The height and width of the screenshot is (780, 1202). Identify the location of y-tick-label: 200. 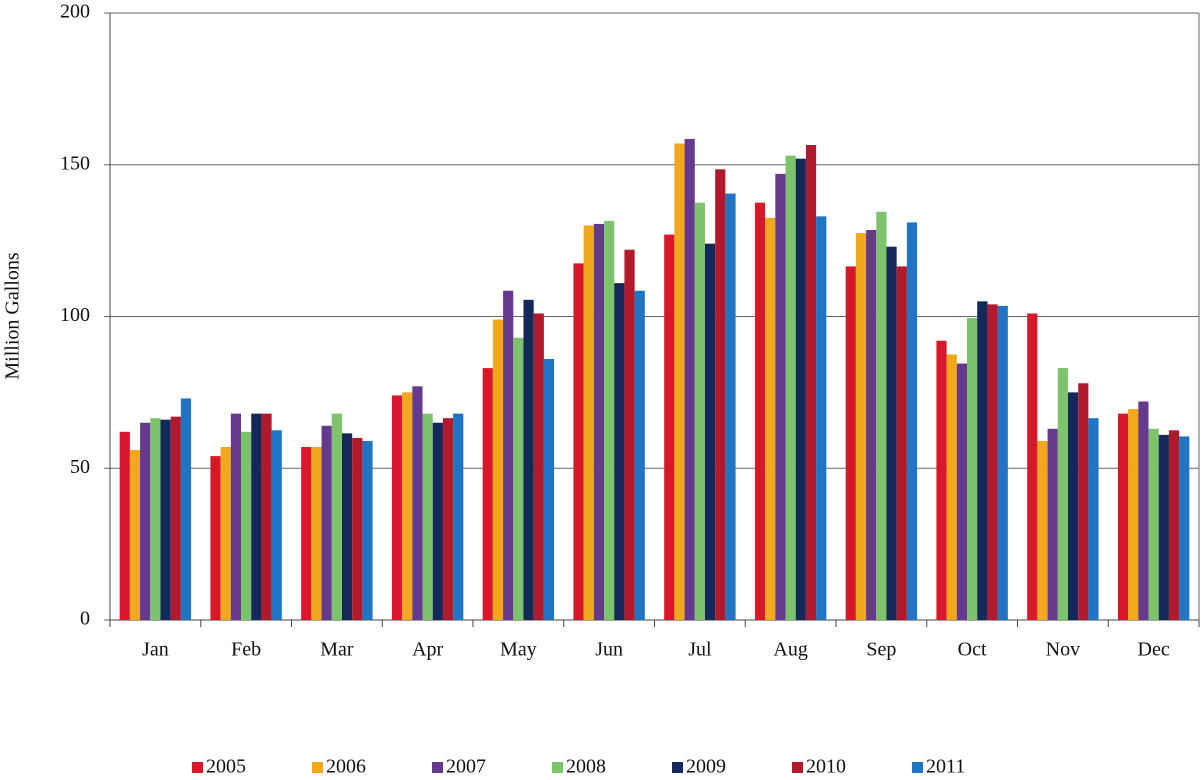
(75, 12).